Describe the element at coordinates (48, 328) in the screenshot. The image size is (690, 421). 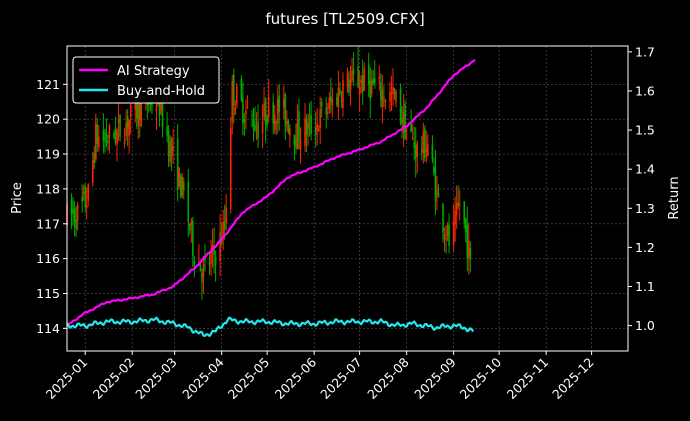
I see `left-tick-label: 114` at that location.